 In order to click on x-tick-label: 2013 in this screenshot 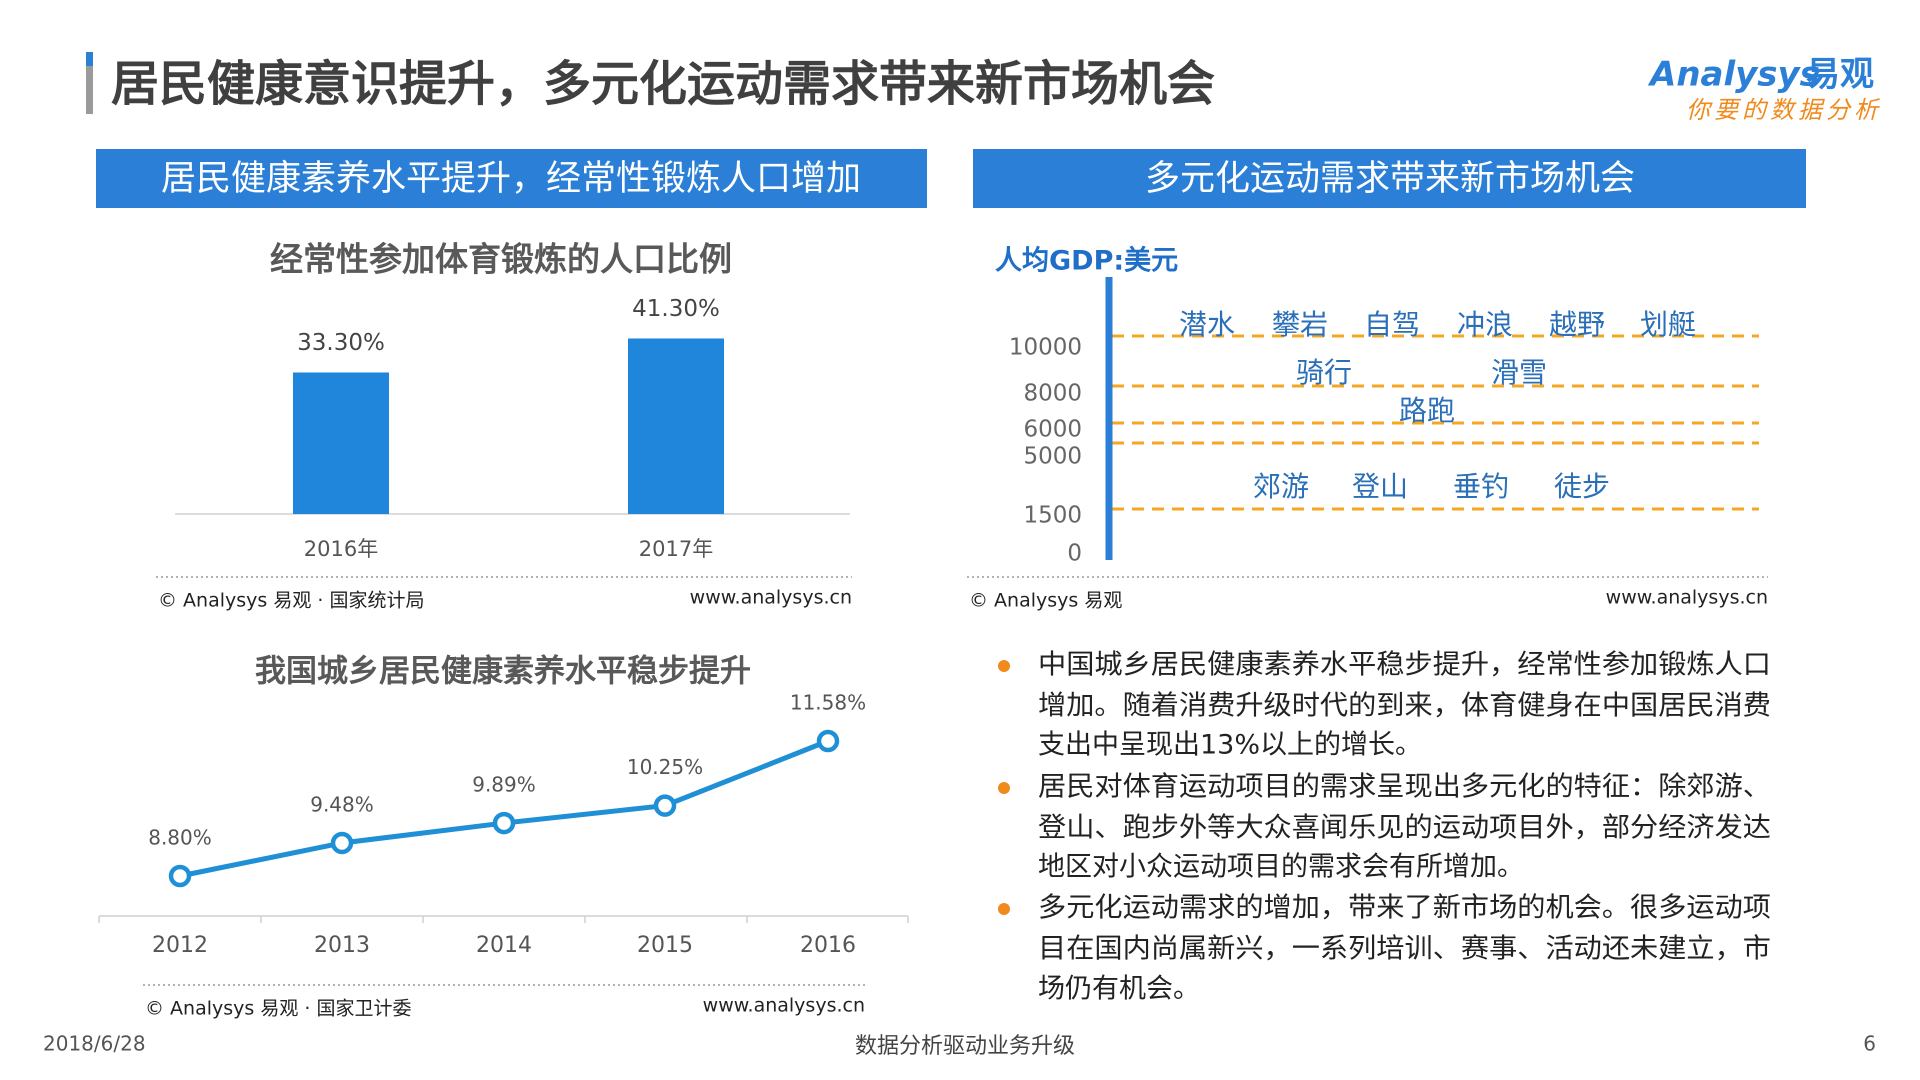, I will do `click(342, 945)`.